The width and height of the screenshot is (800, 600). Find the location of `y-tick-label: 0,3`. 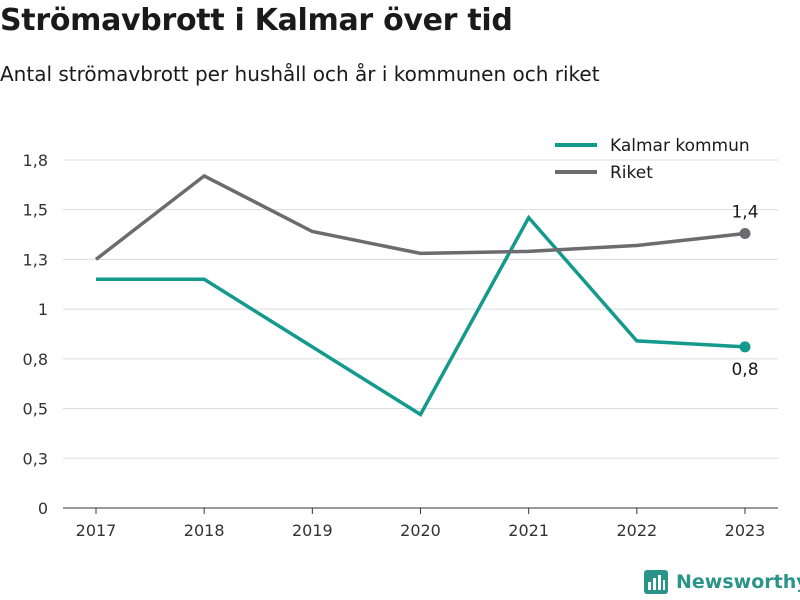

y-tick-label: 0,3 is located at coordinates (35, 458).